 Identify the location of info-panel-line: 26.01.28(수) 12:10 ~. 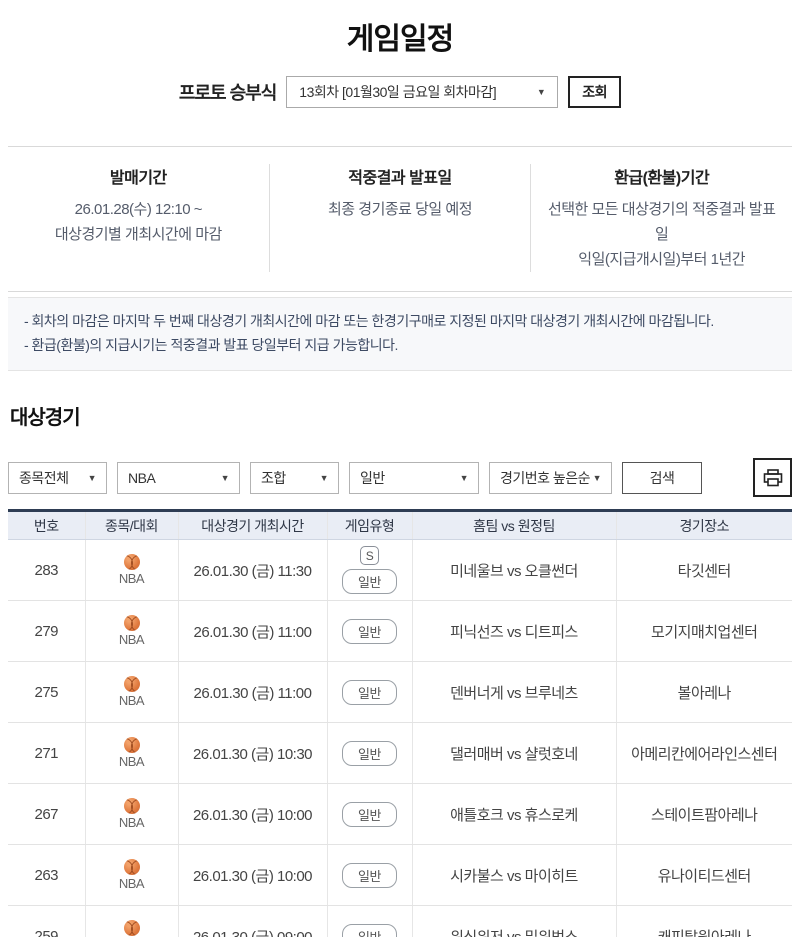
(138, 209).